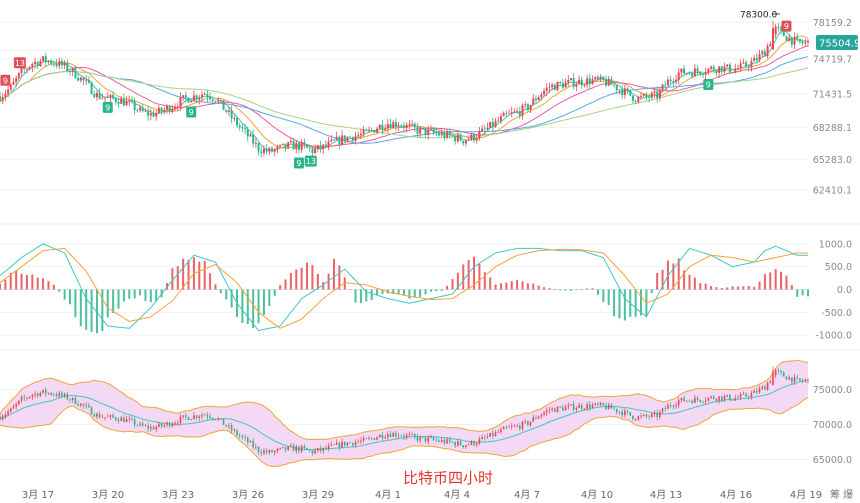 The width and height of the screenshot is (860, 503). Describe the element at coordinates (832, 460) in the screenshot. I see `boll-y-tick-label: 65000.0` at that location.